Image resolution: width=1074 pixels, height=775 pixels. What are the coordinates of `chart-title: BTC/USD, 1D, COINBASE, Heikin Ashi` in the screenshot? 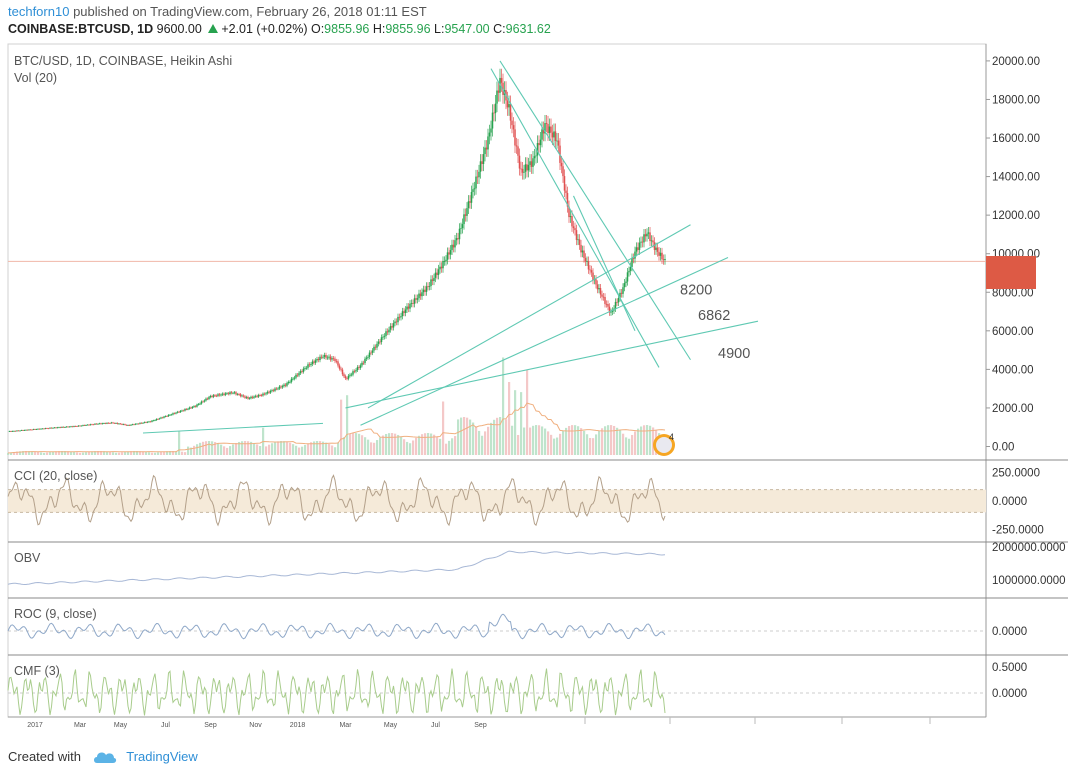 It's located at (123, 61).